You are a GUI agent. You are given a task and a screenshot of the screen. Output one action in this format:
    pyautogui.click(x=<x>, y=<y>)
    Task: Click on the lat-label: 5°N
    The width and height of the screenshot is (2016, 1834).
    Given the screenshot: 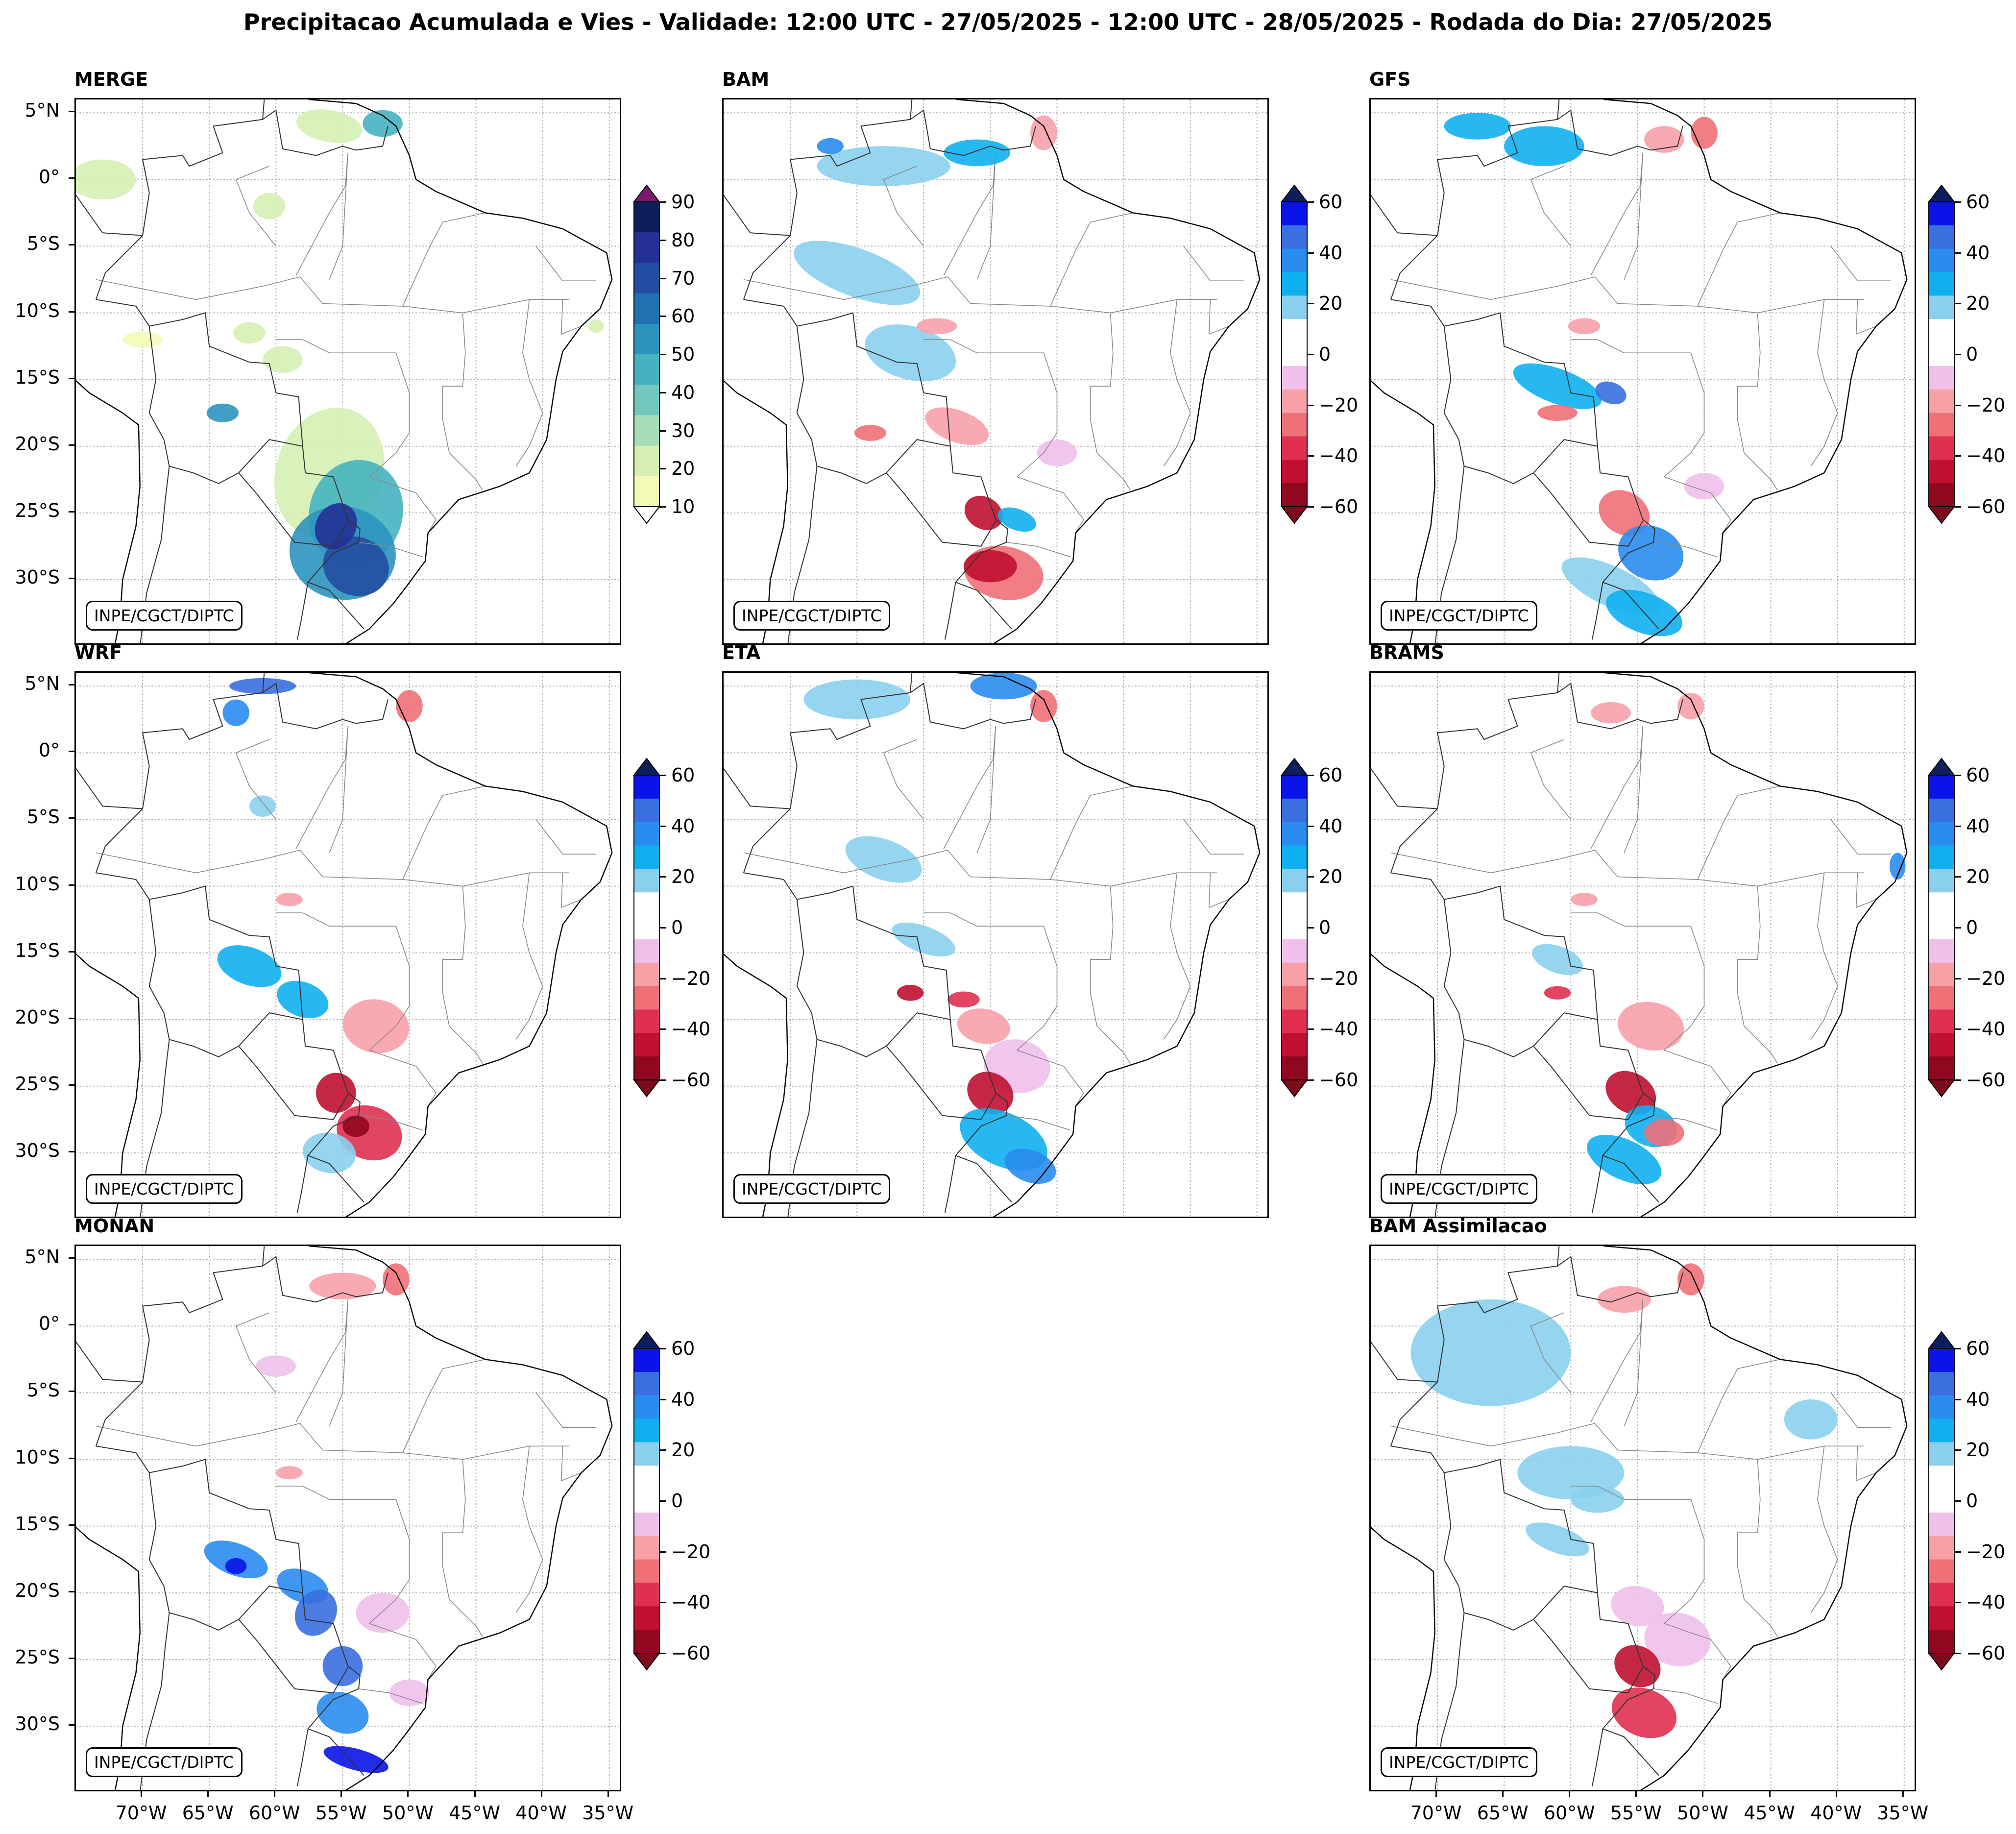 What is the action you would take?
    pyautogui.click(x=42, y=110)
    